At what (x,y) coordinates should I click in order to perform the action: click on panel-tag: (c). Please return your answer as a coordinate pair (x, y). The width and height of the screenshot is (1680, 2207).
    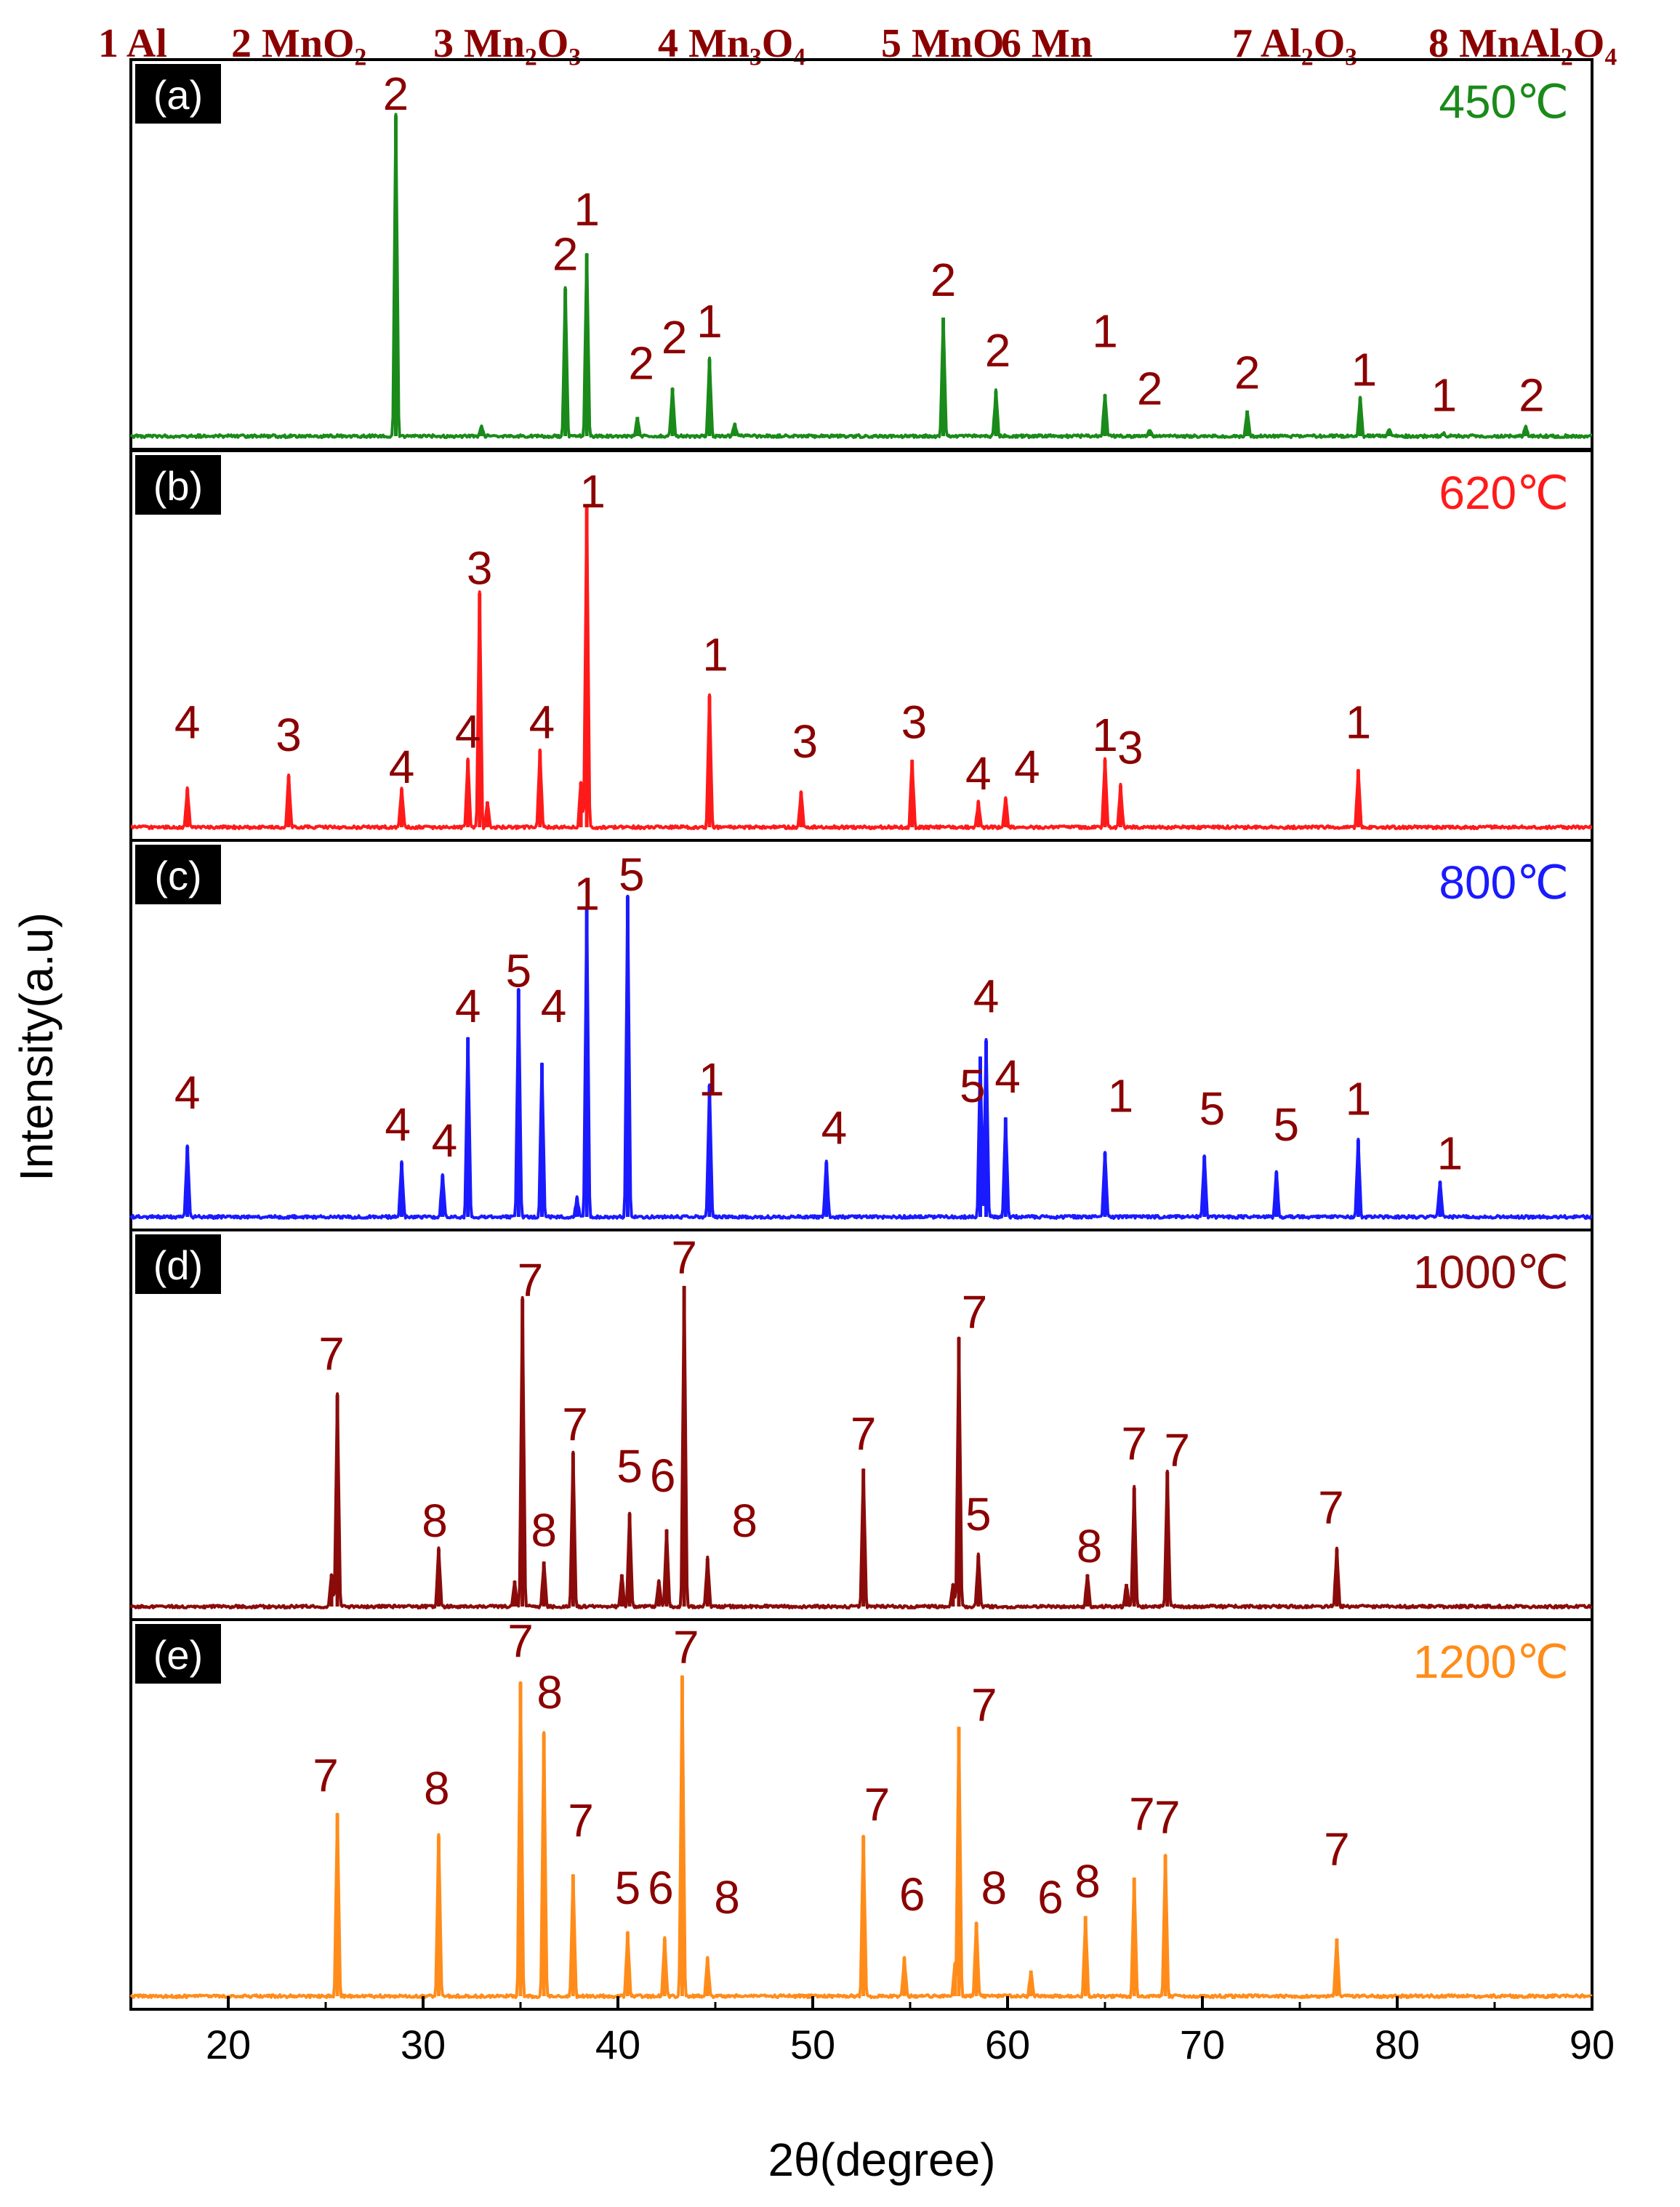
    Looking at the image, I should click on (177, 876).